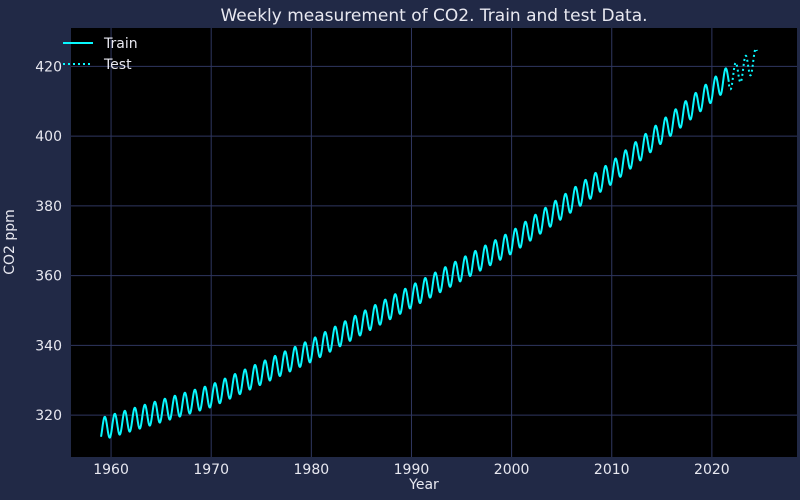  Describe the element at coordinates (48, 416) in the screenshot. I see `y-tick-label: 320` at that location.